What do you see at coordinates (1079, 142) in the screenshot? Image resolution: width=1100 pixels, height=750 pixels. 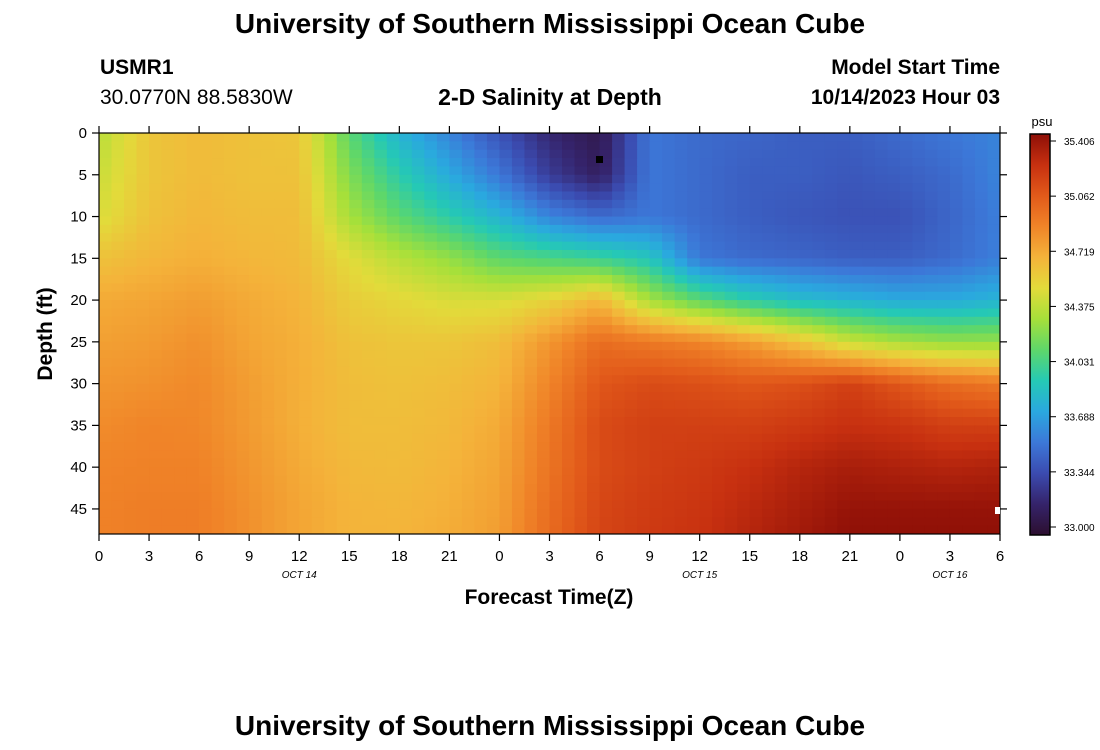 I see `colorbar-tick-label: 35.406` at bounding box center [1079, 142].